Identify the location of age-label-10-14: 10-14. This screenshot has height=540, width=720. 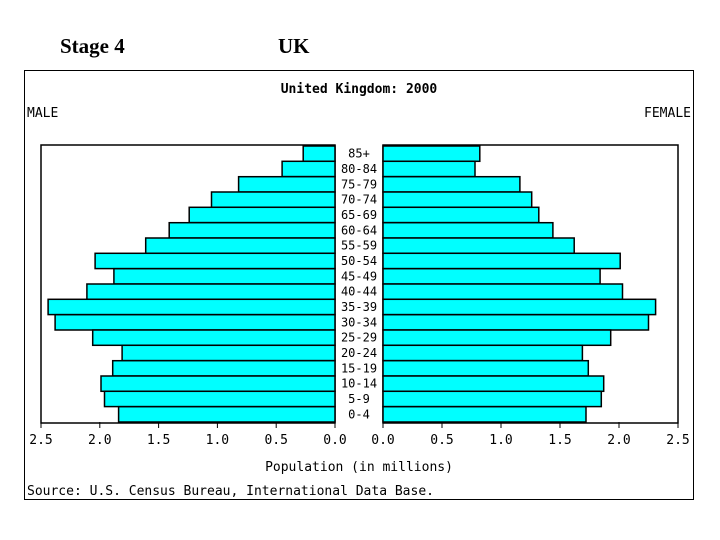
(359, 384).